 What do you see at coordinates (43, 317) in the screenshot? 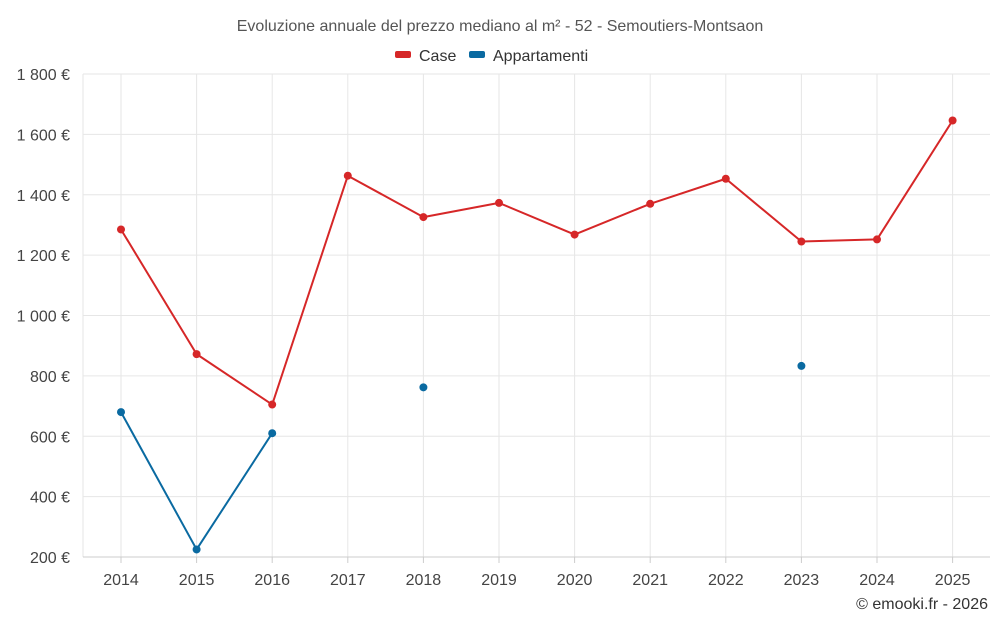
I see `y-tick-label: 1 000 €` at bounding box center [43, 317].